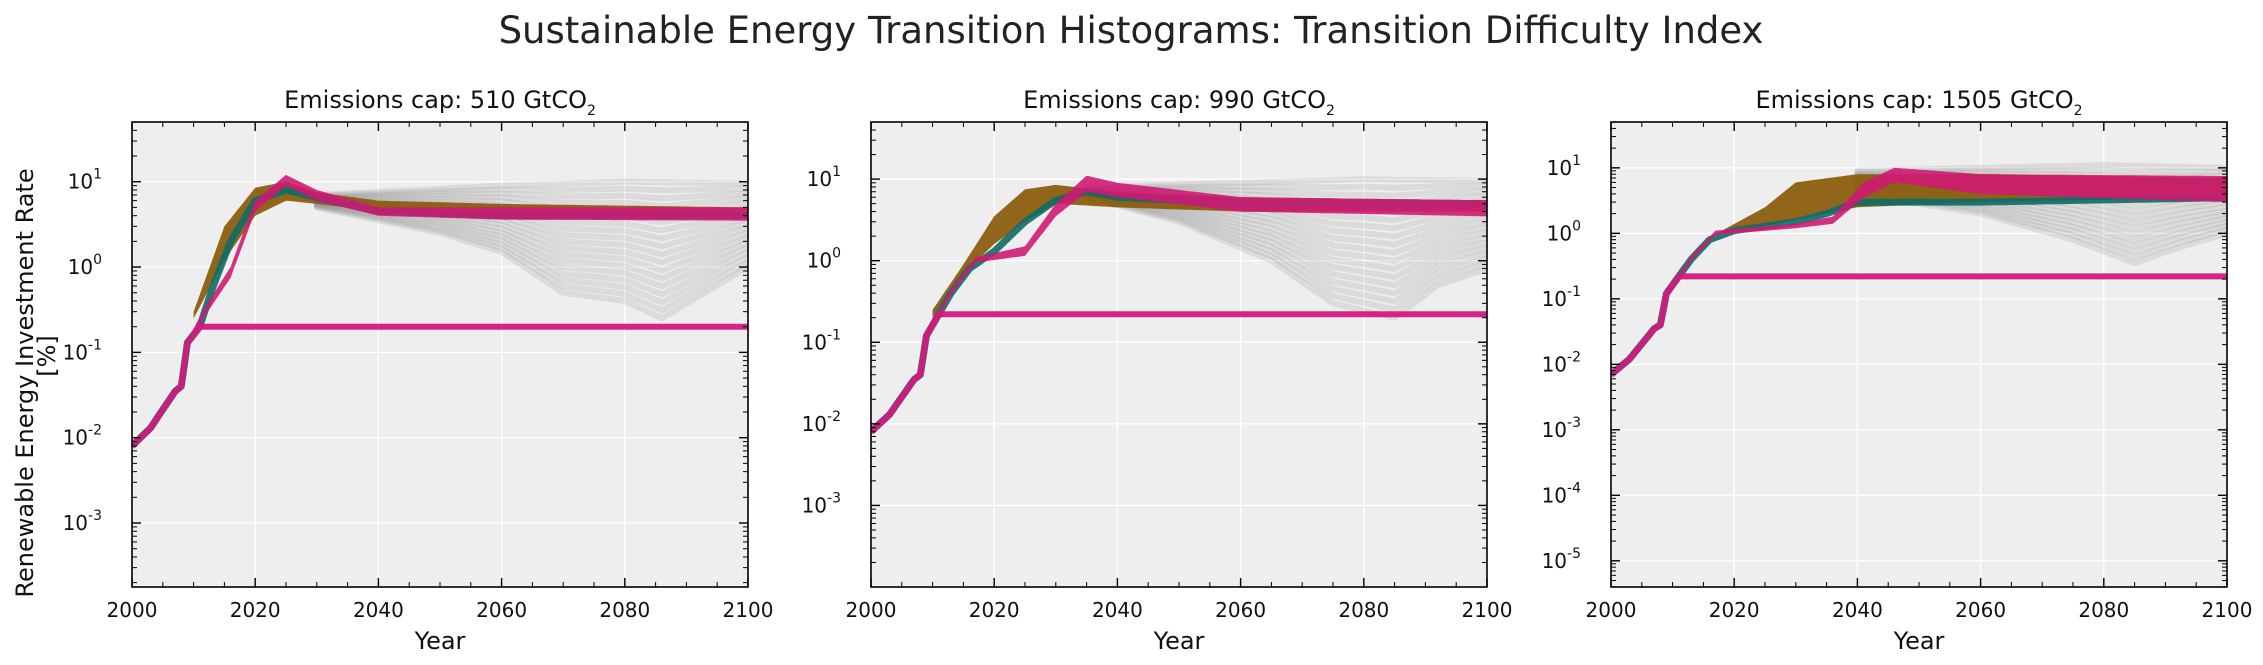 This screenshot has width=2263, height=665. What do you see at coordinates (440, 102) in the screenshot?
I see `panel-title: Emissions cap: 510 GtCO2` at bounding box center [440, 102].